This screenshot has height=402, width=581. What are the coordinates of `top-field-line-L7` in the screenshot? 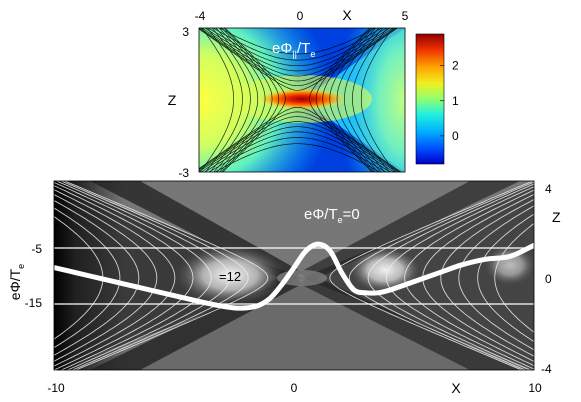 It's located at (216, 100).